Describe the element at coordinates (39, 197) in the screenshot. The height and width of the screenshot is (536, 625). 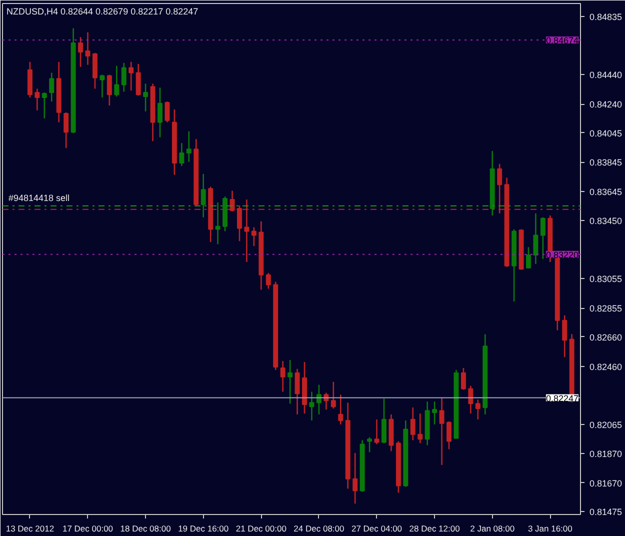
I see `ref-line-label: #94814418 sell` at that location.